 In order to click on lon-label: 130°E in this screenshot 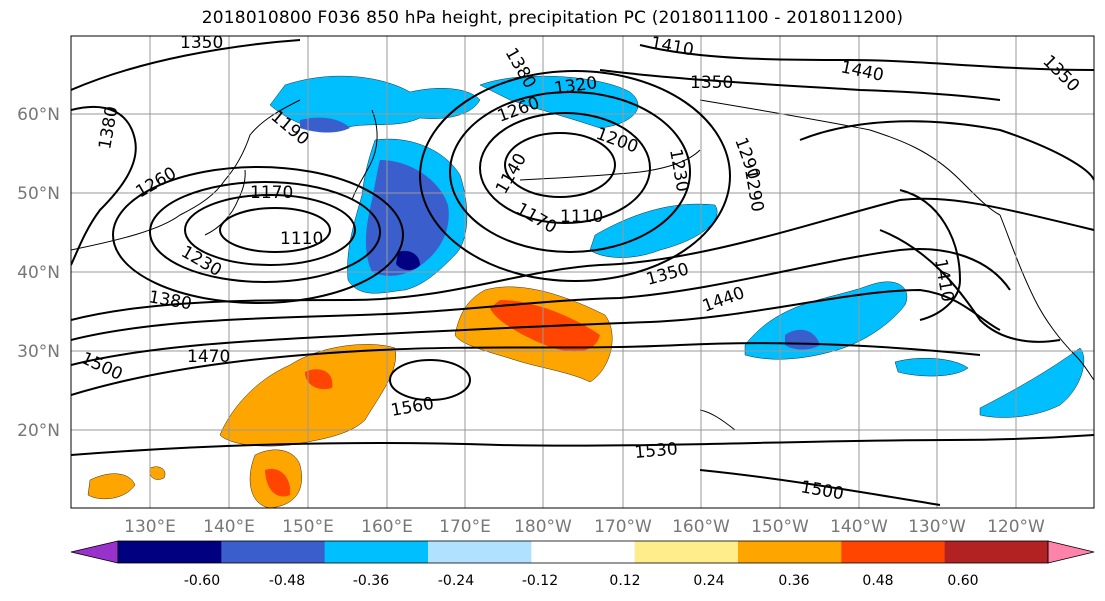, I will do `click(150, 527)`.